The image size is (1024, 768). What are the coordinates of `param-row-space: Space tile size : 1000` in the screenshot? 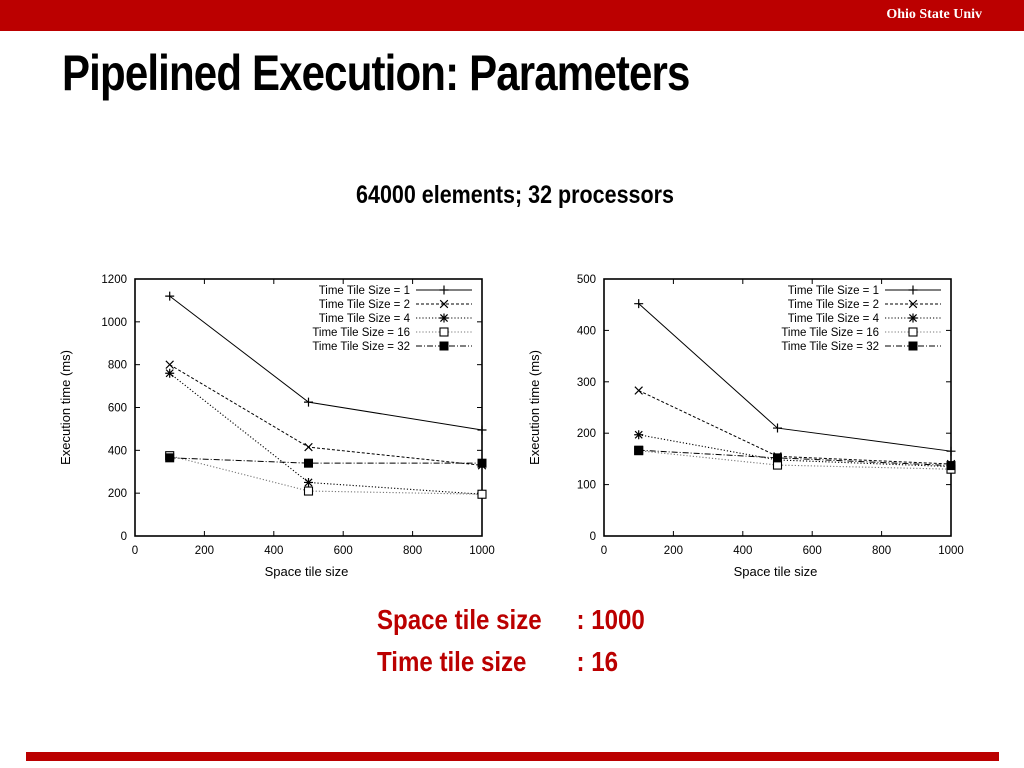 It's located at (511, 620).